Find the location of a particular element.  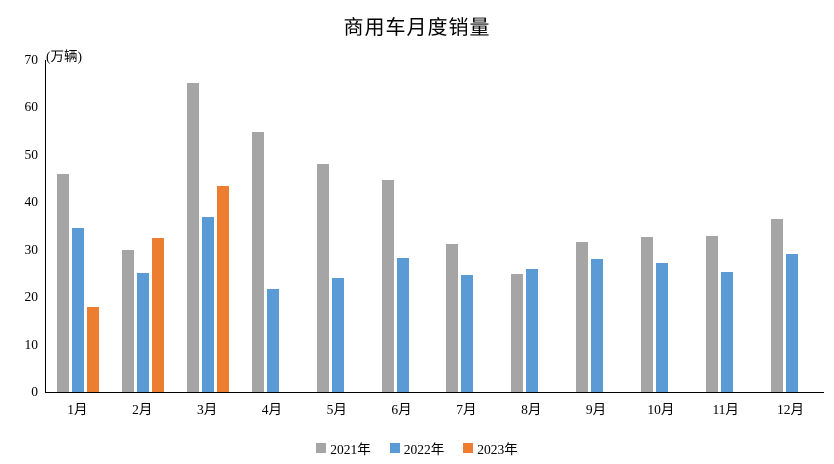

bar-2021年-7月 is located at coordinates (452, 318).